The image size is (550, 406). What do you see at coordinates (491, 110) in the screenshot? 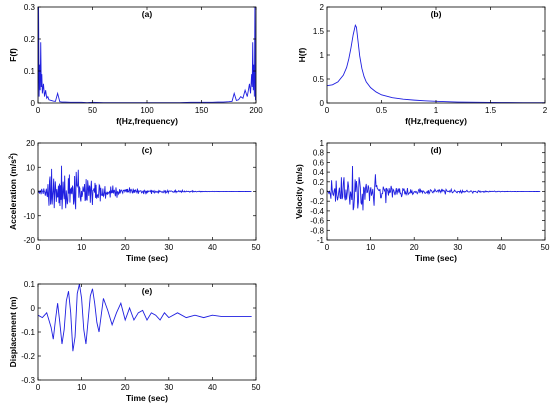
I see `x-tick-label-b: 1.5` at bounding box center [491, 110].